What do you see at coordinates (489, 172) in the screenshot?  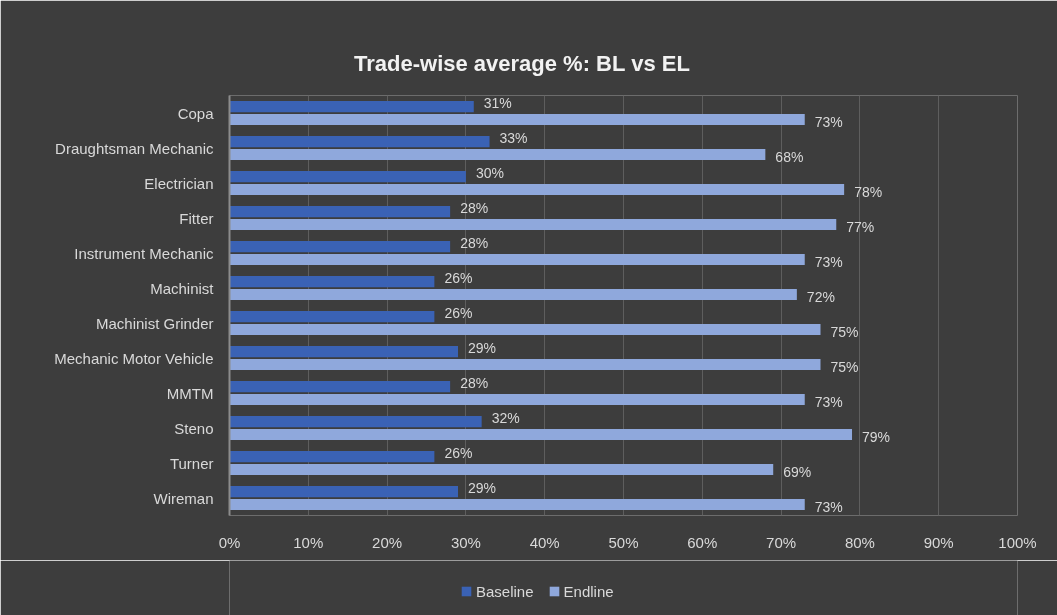 I see `data-label: 30%` at bounding box center [489, 172].